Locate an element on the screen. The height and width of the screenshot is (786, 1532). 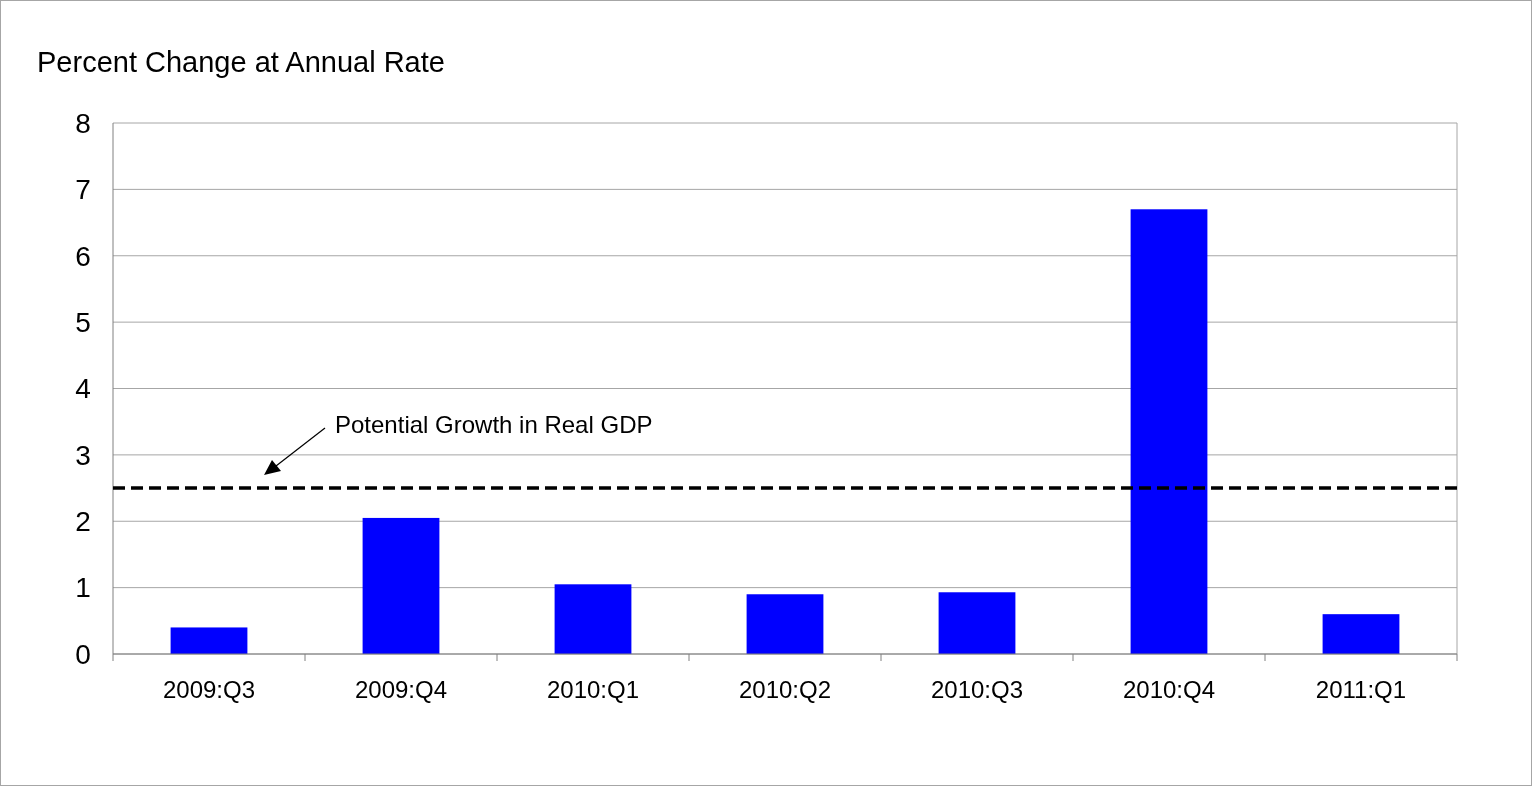
y-tick-label: 0 is located at coordinates (83, 654).